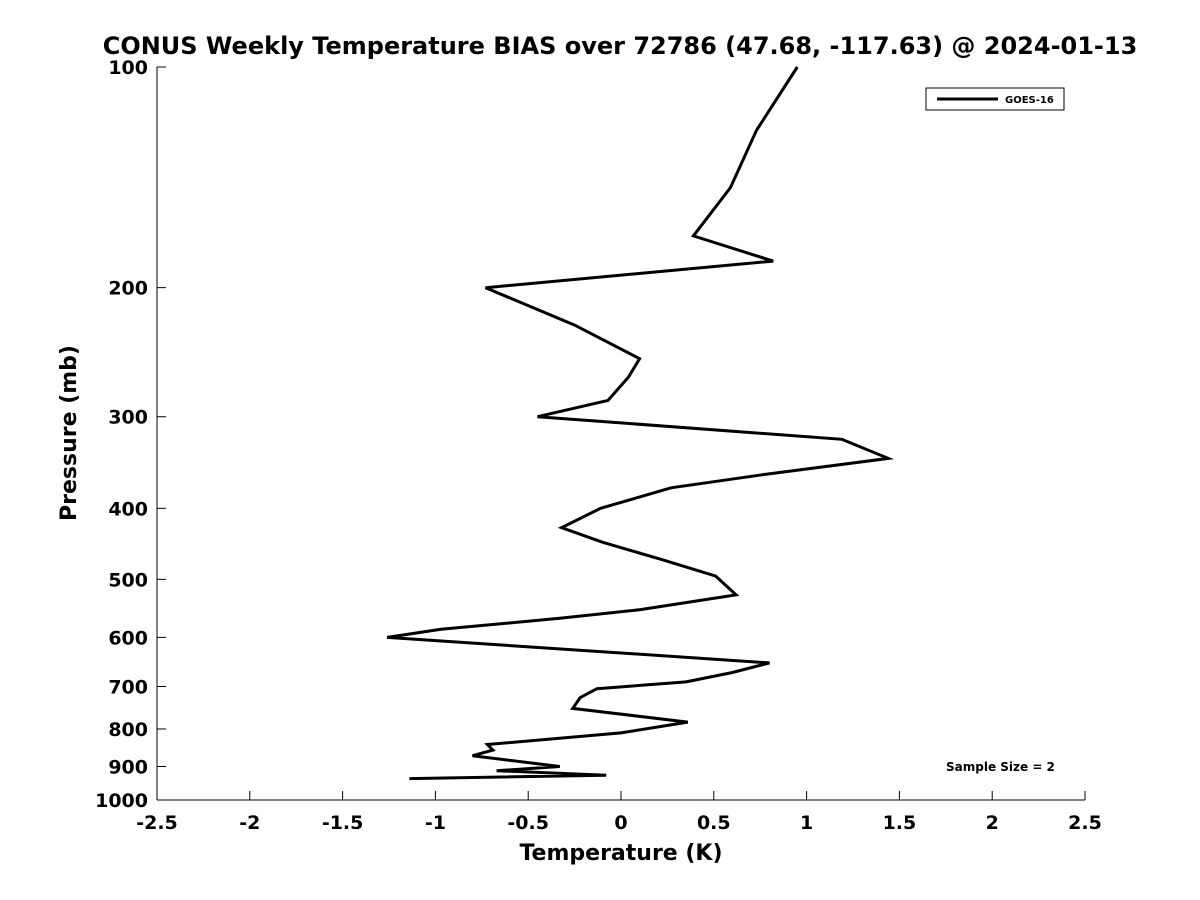  Describe the element at coordinates (128, 638) in the screenshot. I see `y-tick-label: 600` at that location.